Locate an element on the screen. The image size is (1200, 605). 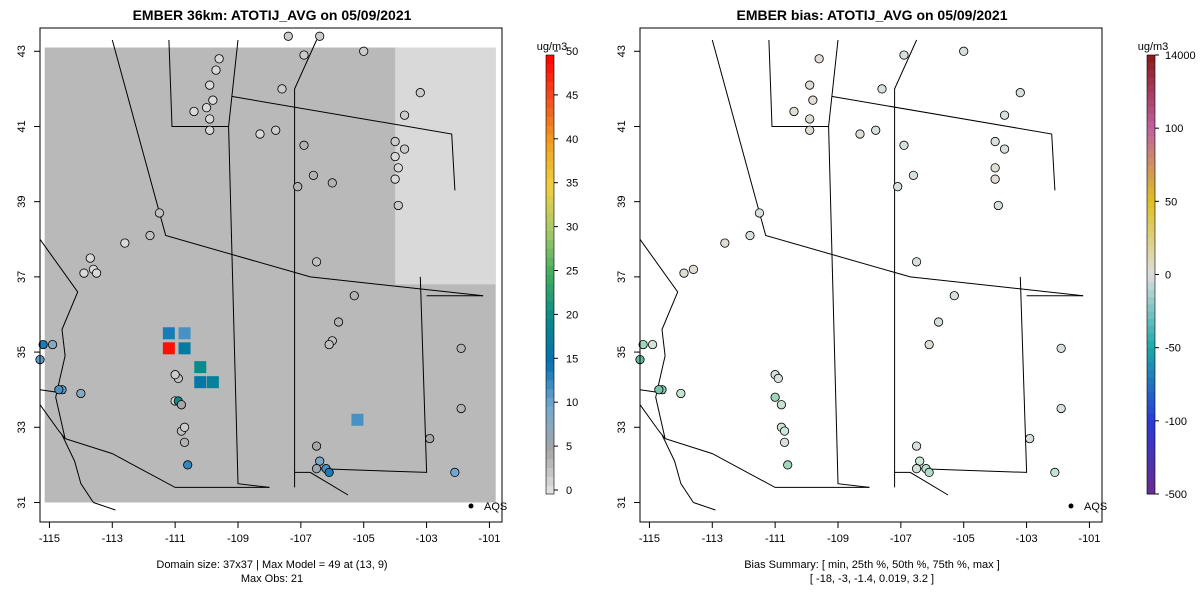
x-tick-label-2: -111 is located at coordinates (775, 539).